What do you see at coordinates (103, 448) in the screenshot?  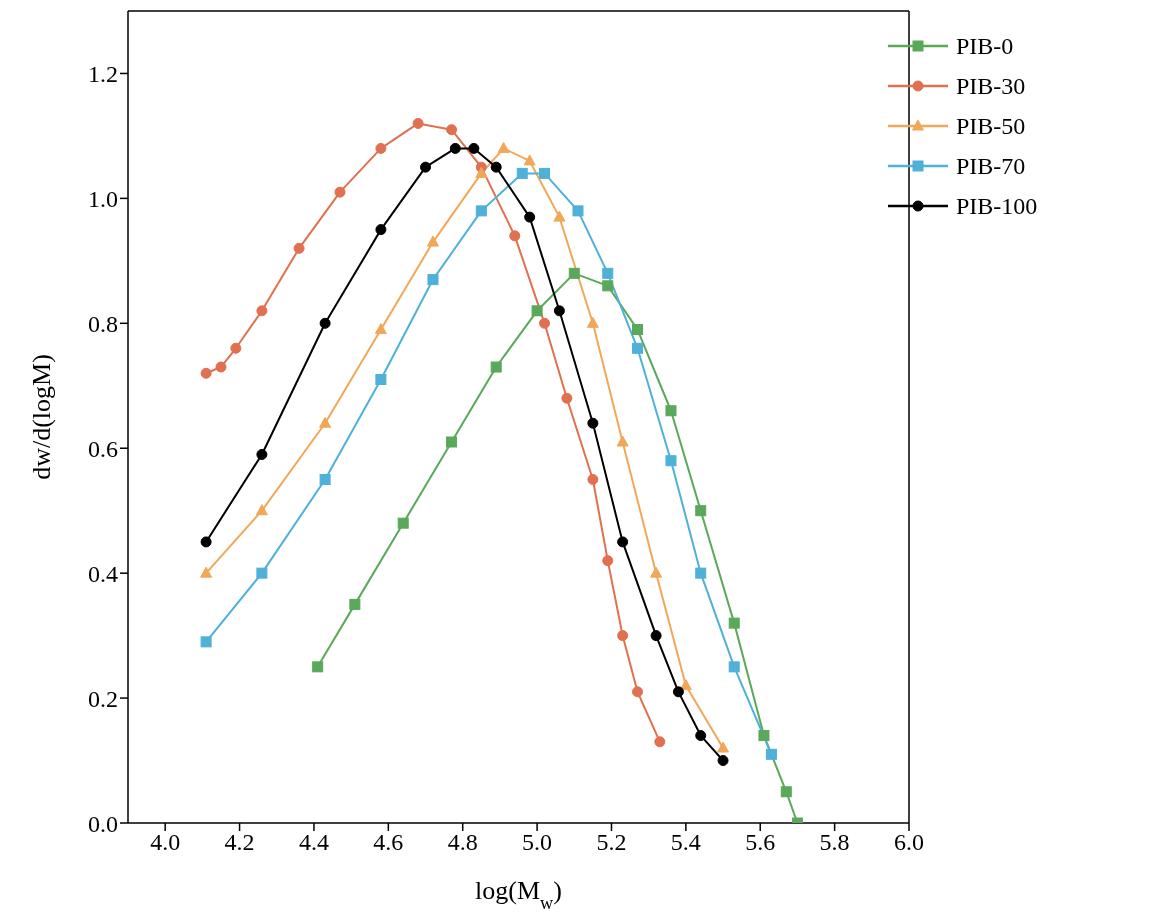 I see `y-tick-label: 0.6` at bounding box center [103, 448].